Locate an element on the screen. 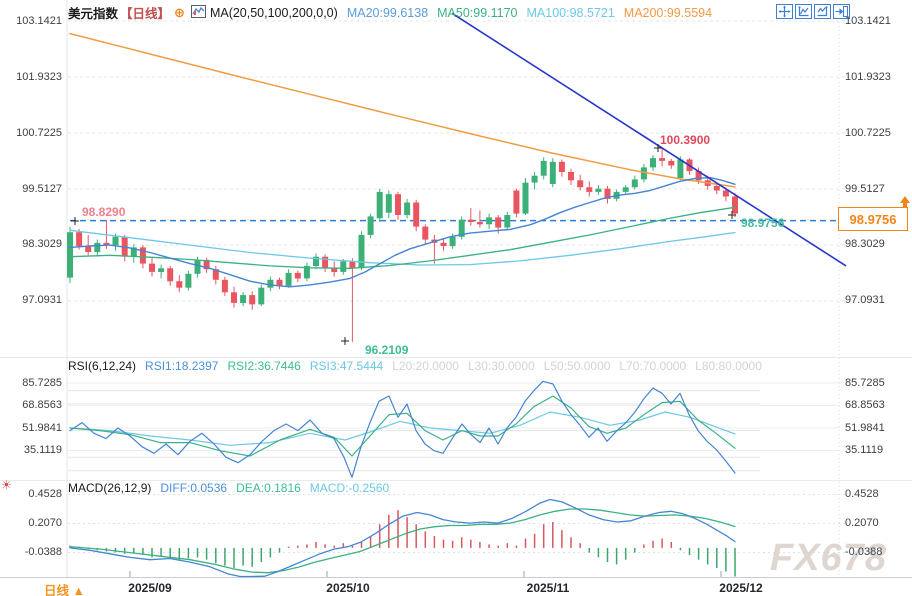 The height and width of the screenshot is (596, 912). macd-diff-line is located at coordinates (402, 538).